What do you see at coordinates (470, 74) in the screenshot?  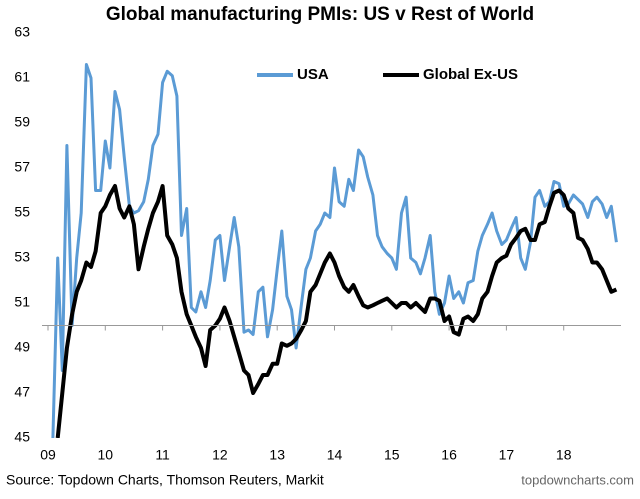 I see `legend-label: Global Ex-US` at bounding box center [470, 74].